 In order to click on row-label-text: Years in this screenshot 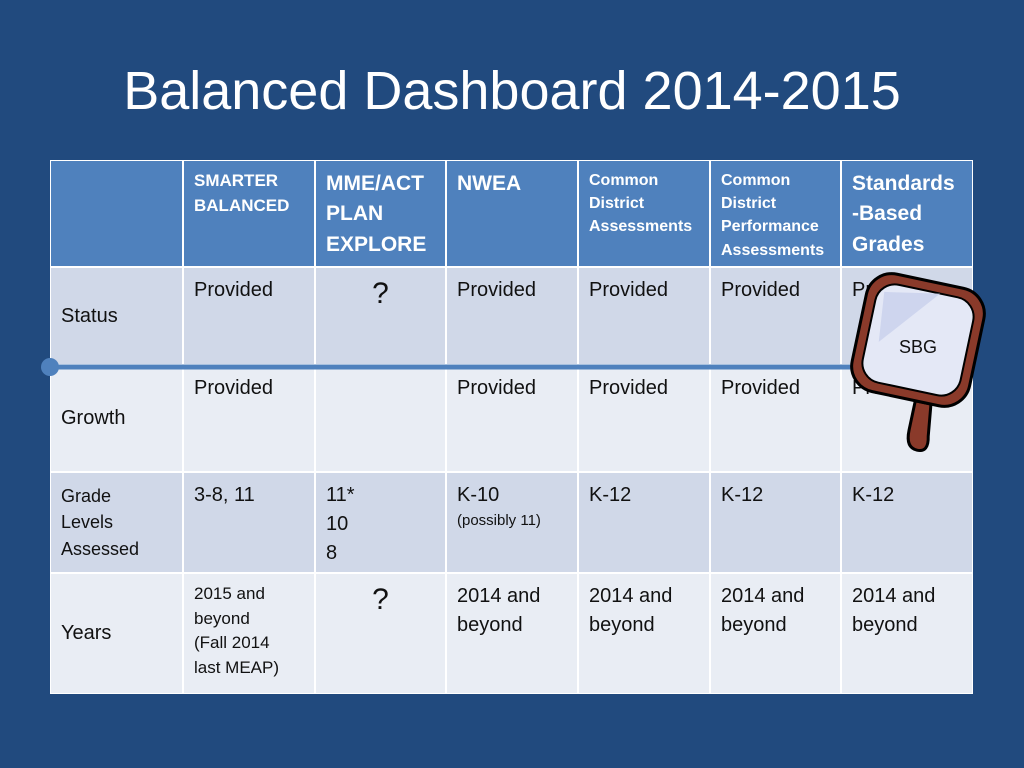, I will do `click(86, 633)`.